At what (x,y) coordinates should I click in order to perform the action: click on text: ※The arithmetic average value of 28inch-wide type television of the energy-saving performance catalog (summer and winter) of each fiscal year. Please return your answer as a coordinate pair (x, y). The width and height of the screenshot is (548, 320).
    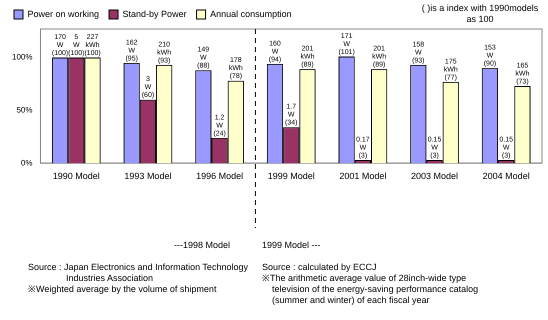
    Looking at the image, I should click on (371, 289).